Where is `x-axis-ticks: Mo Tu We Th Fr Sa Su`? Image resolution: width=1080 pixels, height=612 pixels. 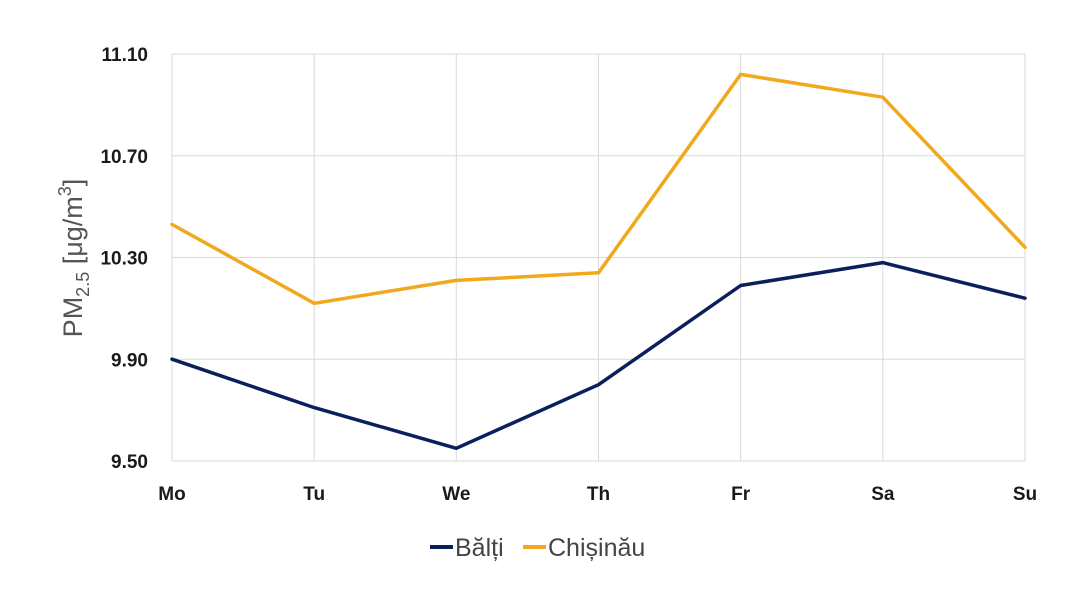 x-axis-ticks: Mo Tu We Th Fr Sa Su is located at coordinates (597, 494).